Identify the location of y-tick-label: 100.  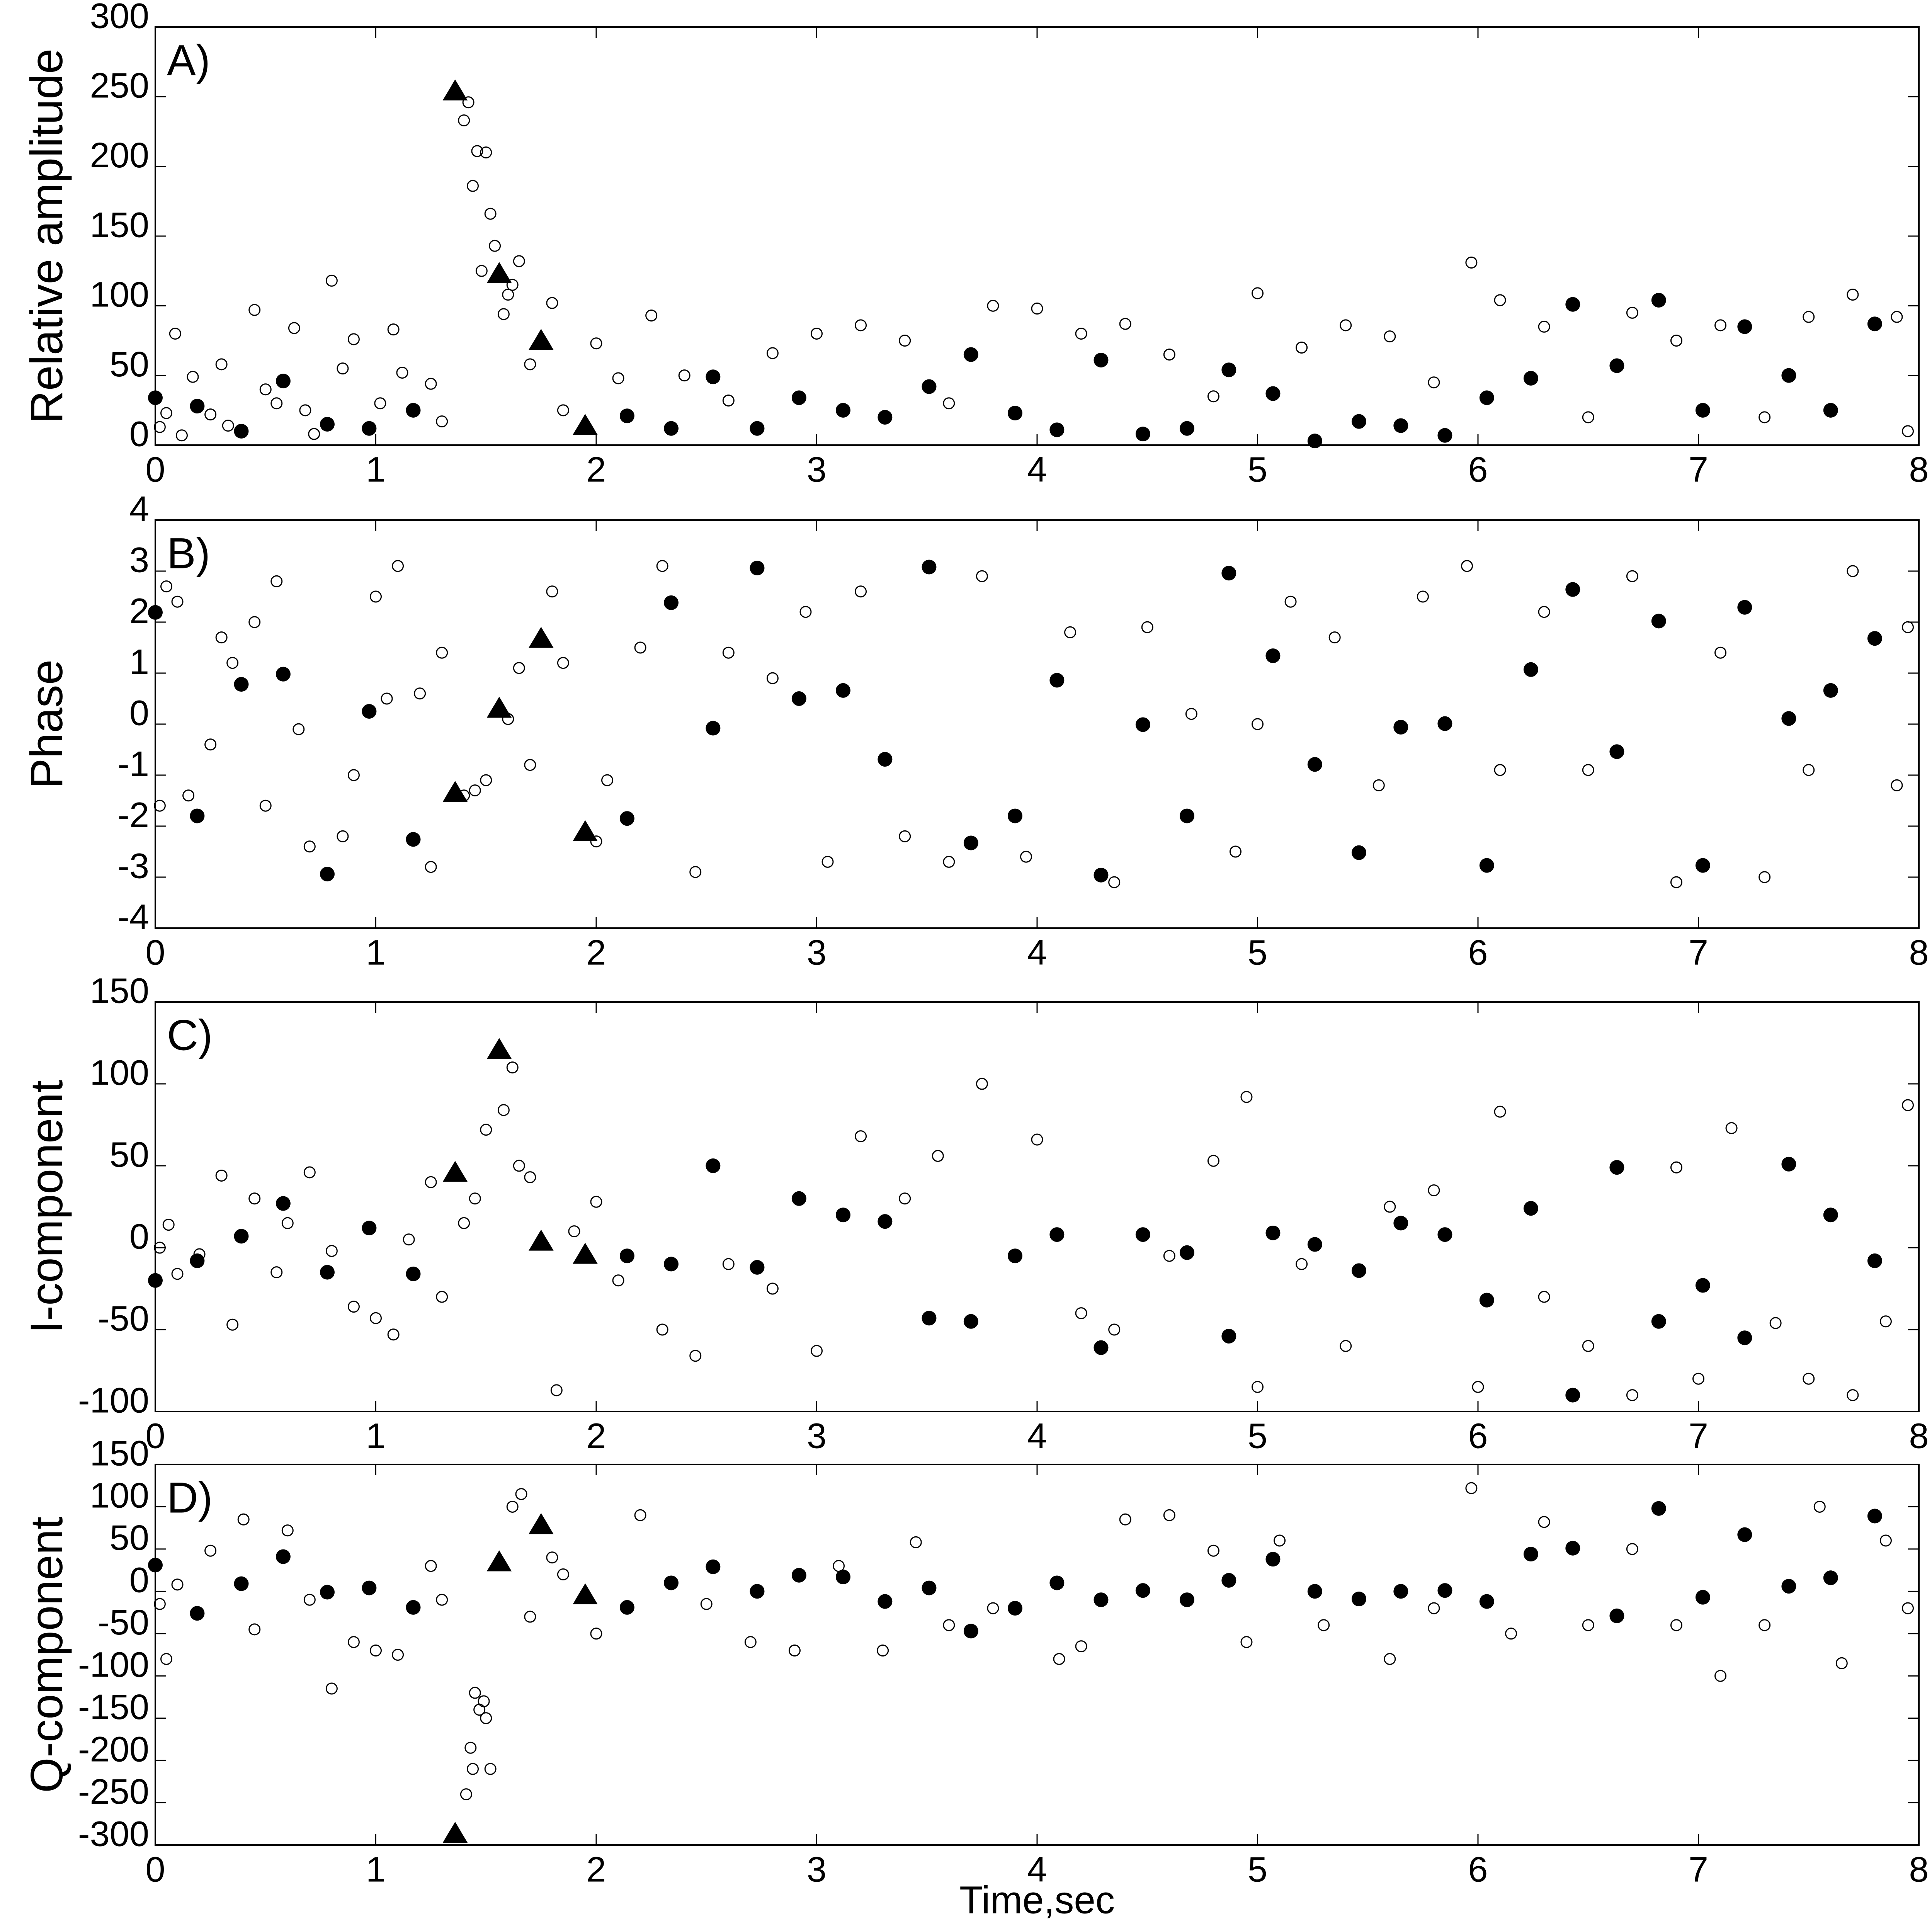
(120, 295).